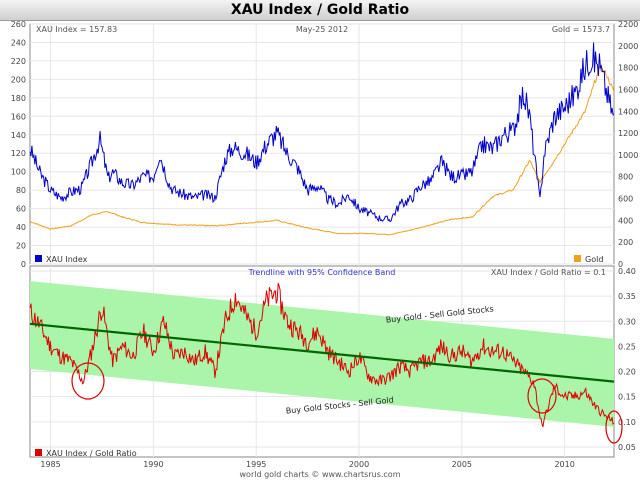 This screenshot has width=640, height=480. I want to click on y-right-tick-label: 0.20, so click(627, 372).